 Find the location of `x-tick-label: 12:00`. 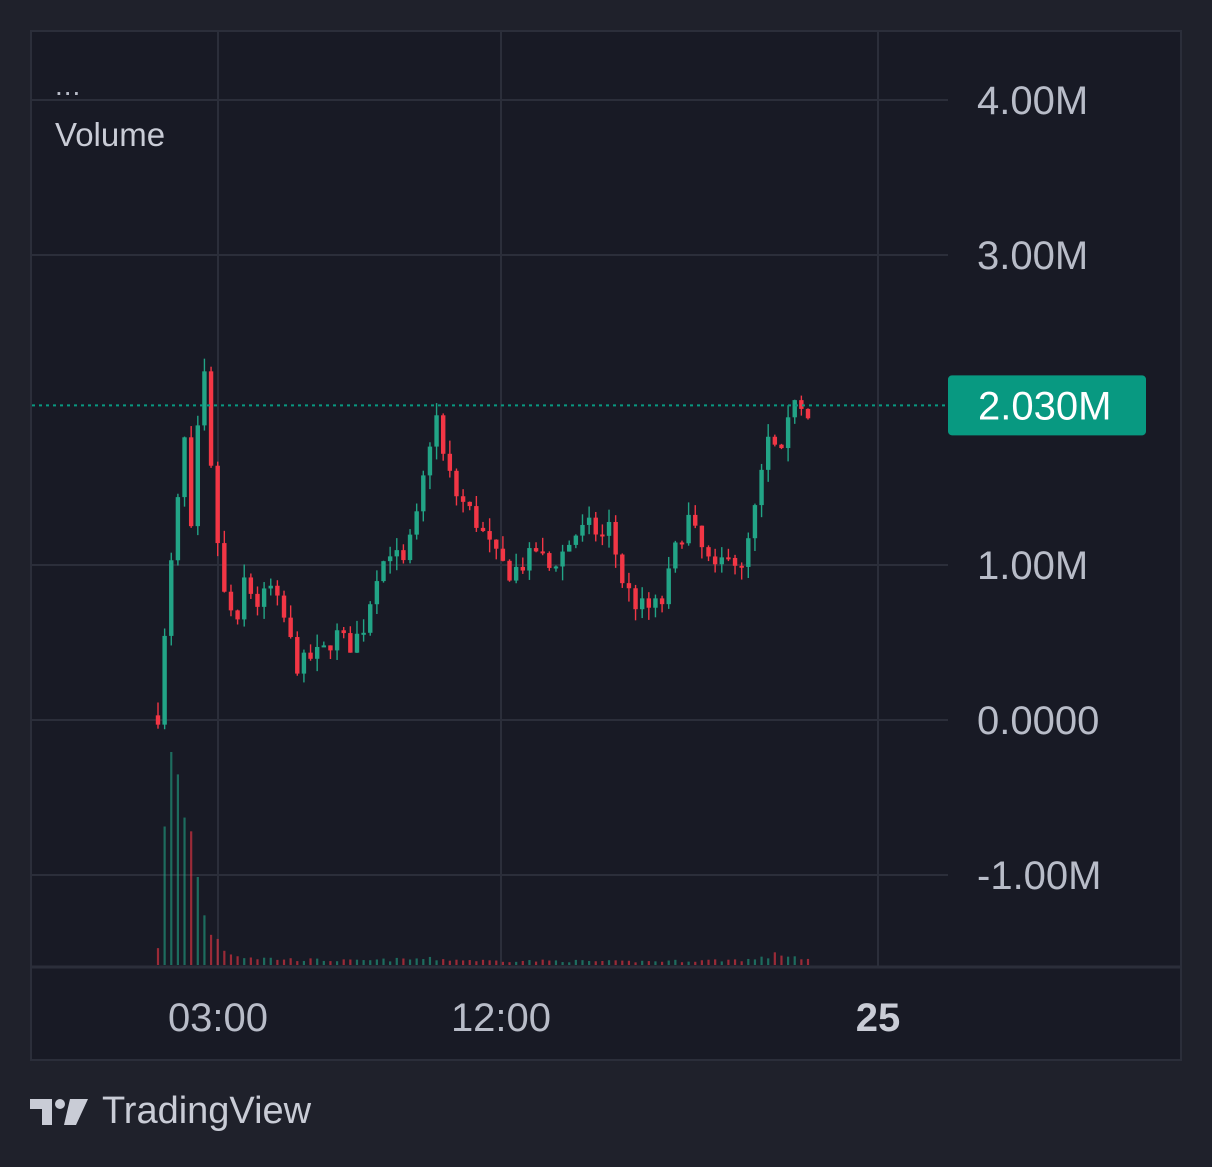

x-tick-label: 12:00 is located at coordinates (501, 1018).